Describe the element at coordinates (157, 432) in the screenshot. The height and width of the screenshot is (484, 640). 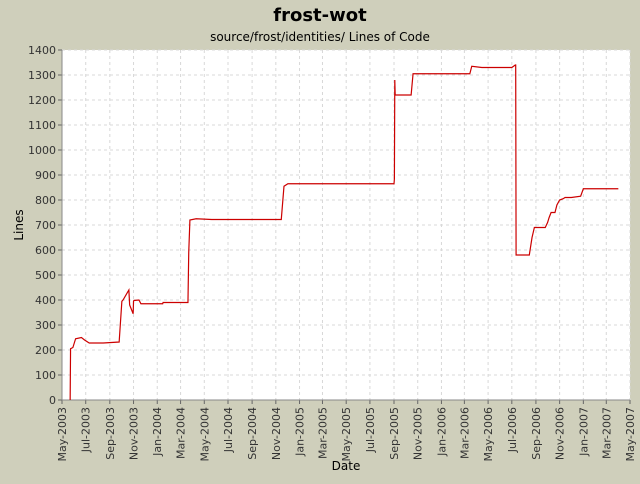
I see `x-tick-label: Jan-2004` at that location.